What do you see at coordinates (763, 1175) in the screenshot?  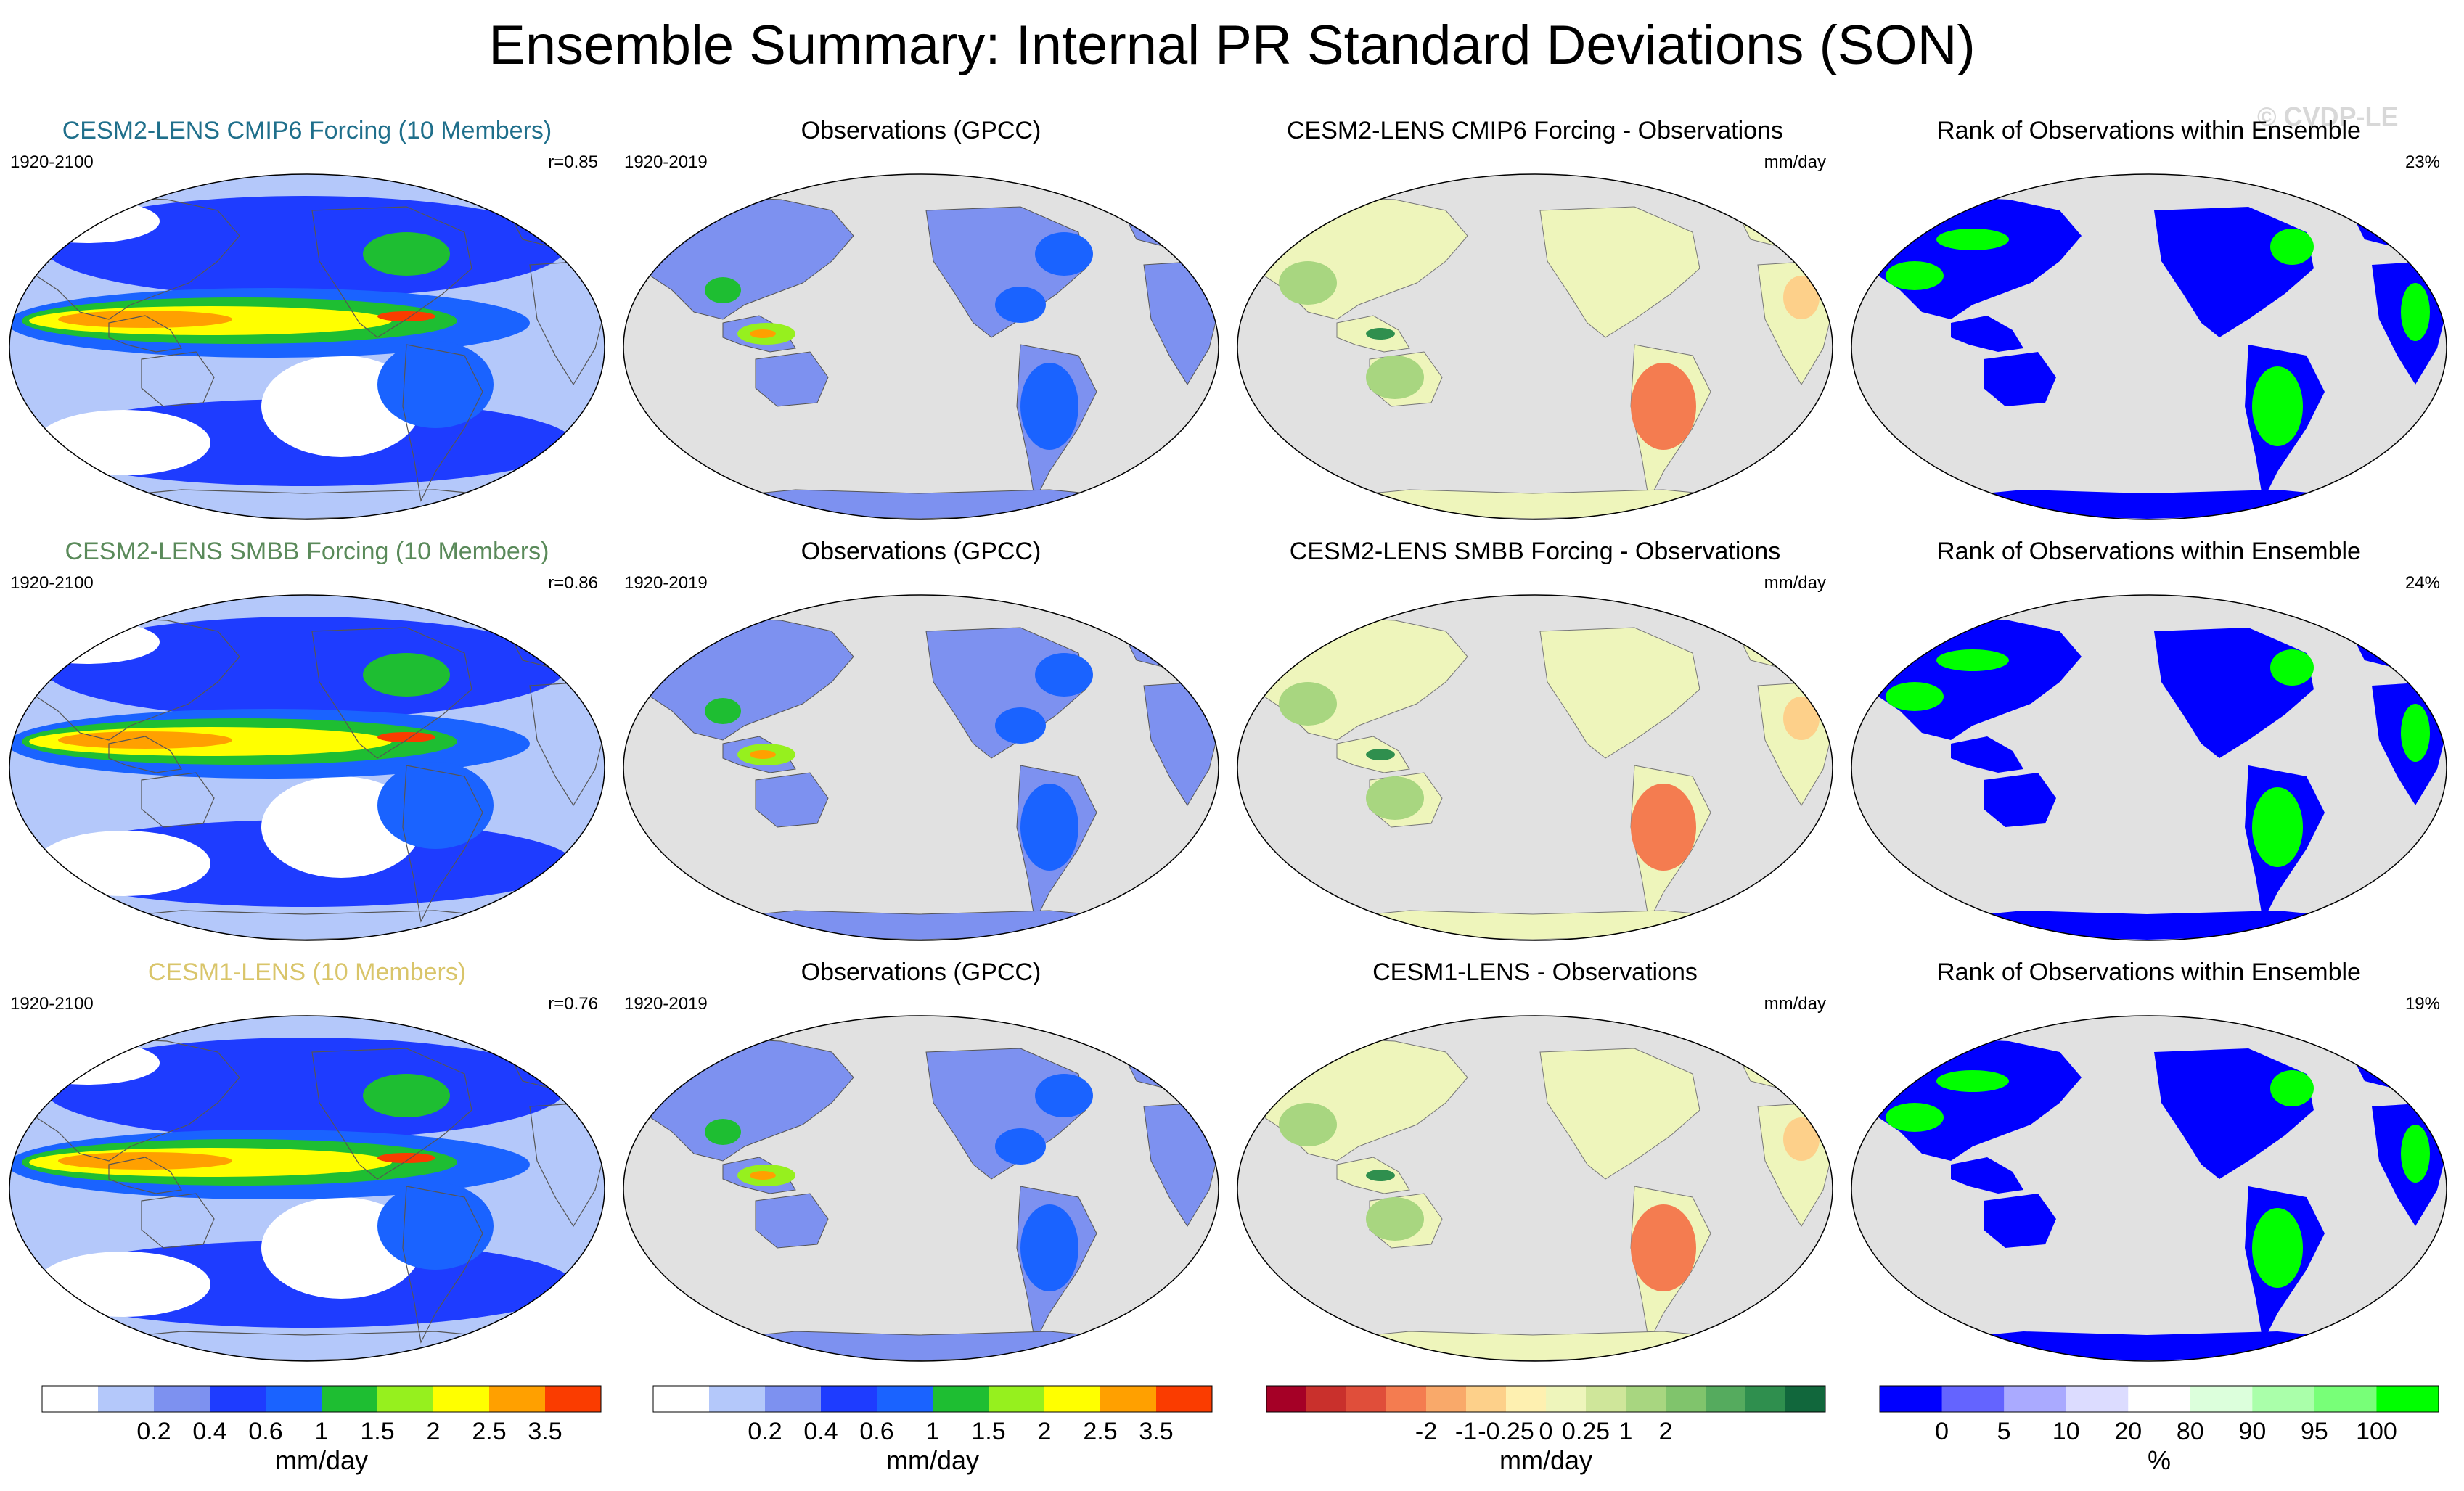 I see `land-maritime-peak` at bounding box center [763, 1175].